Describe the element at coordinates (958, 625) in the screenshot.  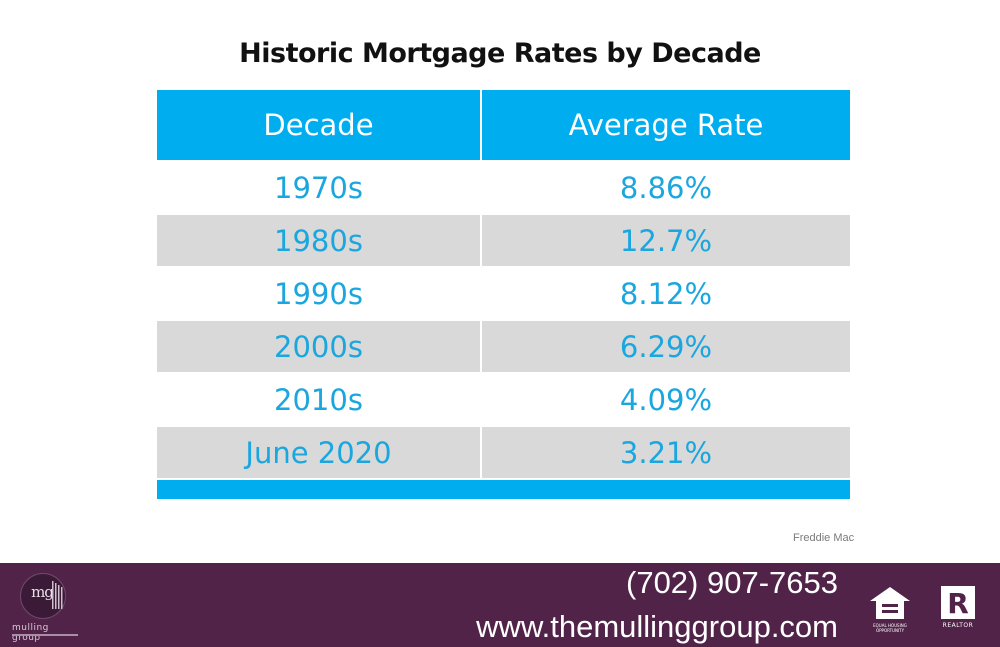
I see `realtor-caption: REALTOR` at that location.